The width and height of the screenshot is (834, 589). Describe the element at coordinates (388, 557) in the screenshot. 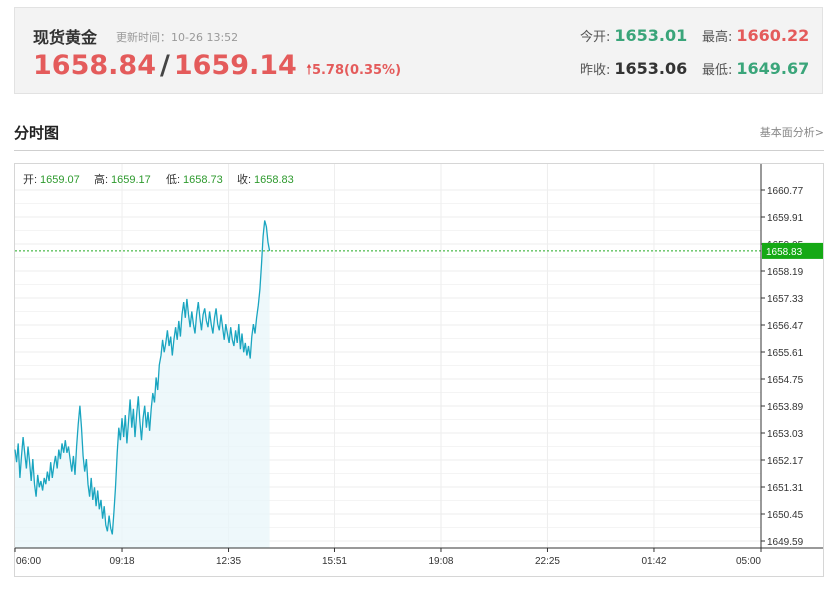

I see `x-ticks: 06:00 09:18 12:35 15:51 19:08 22:25 01:42 05:00` at that location.